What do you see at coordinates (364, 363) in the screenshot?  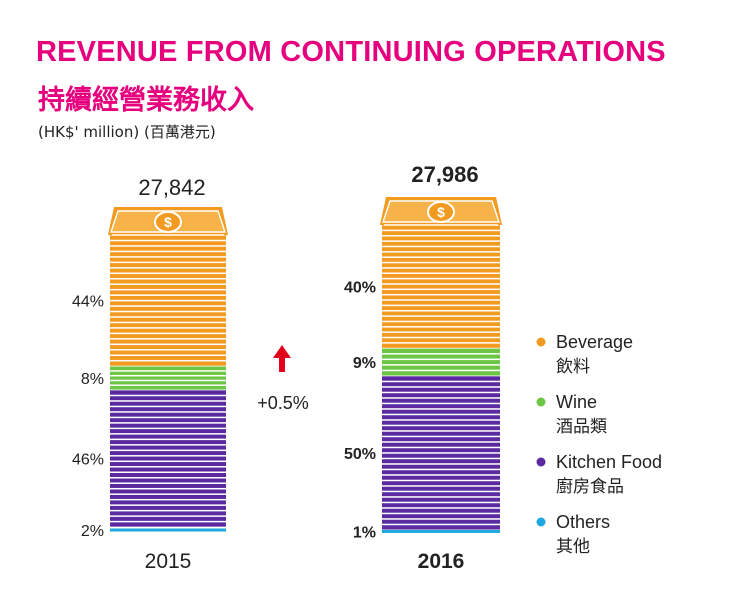 I see `segment-percent-label: 9%` at bounding box center [364, 363].